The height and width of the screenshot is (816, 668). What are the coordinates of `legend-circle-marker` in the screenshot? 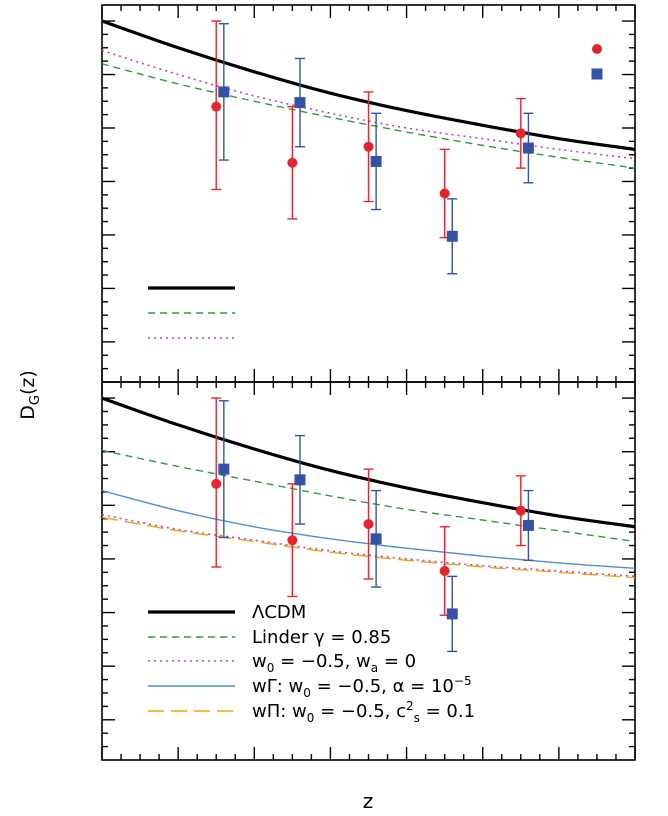 It's located at (597, 49).